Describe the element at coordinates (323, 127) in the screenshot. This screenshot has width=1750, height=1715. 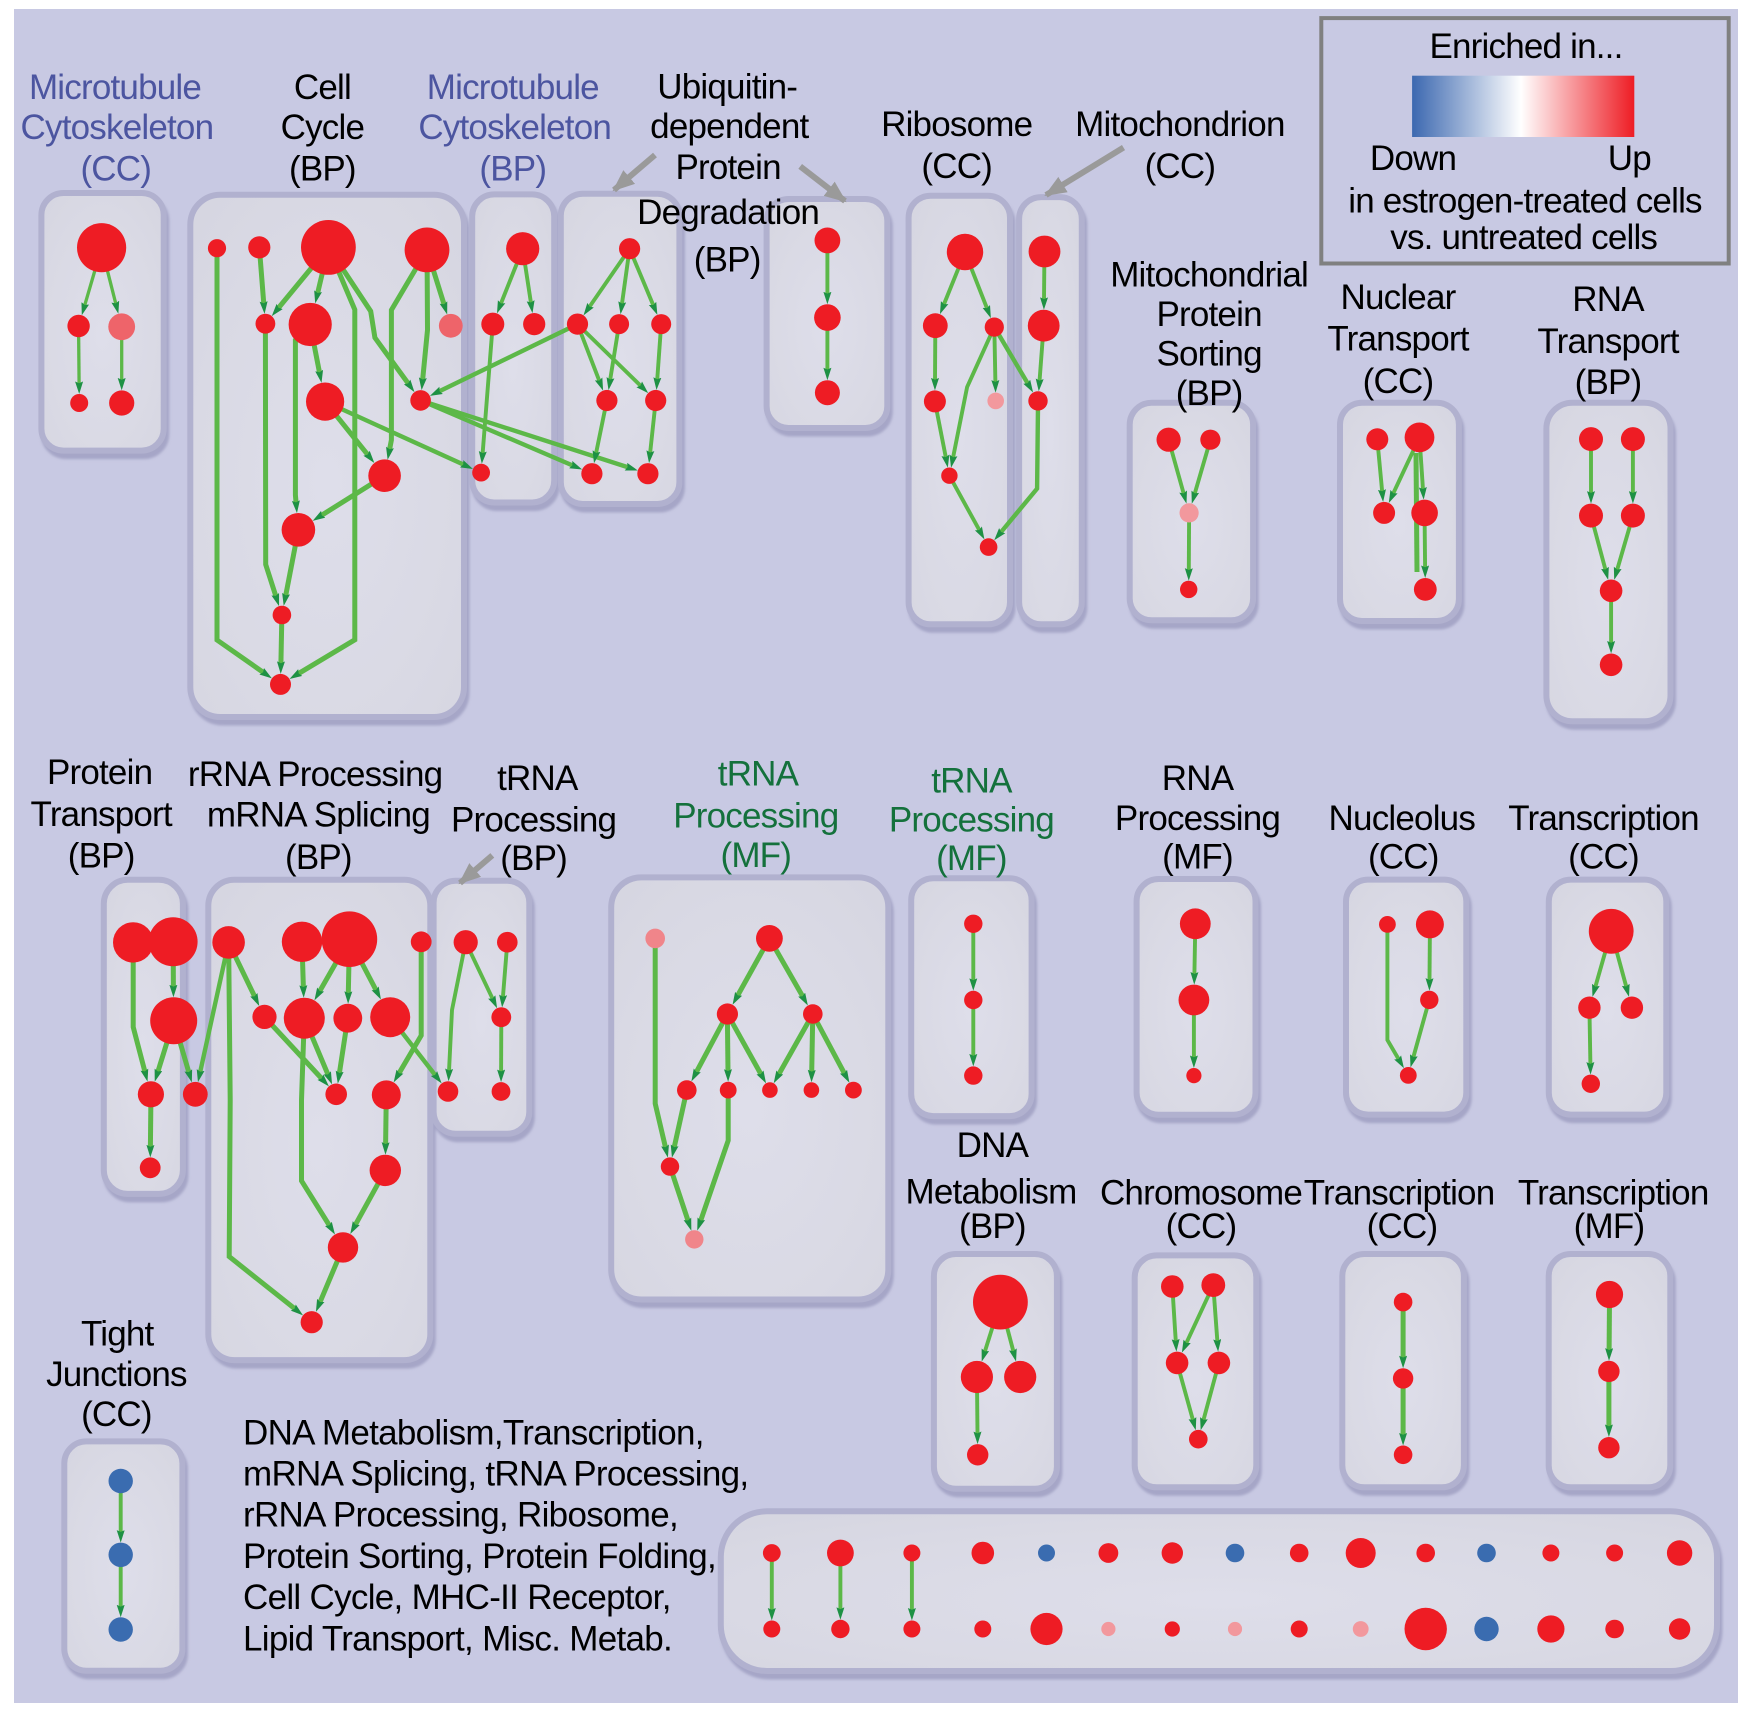
I see `svg-text: Cycle` at that location.